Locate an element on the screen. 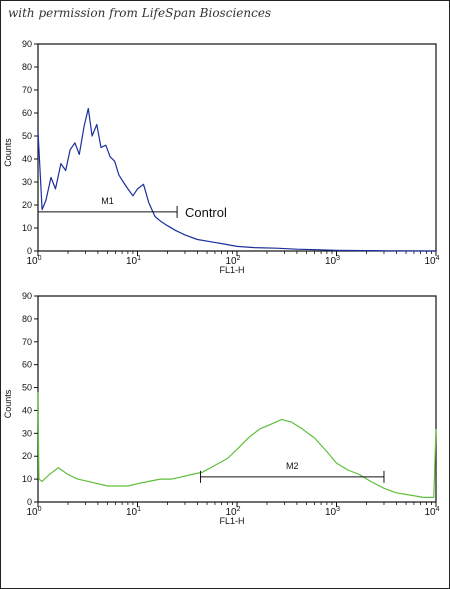  chart1-y-tick-label: 90 is located at coordinates (27, 44).